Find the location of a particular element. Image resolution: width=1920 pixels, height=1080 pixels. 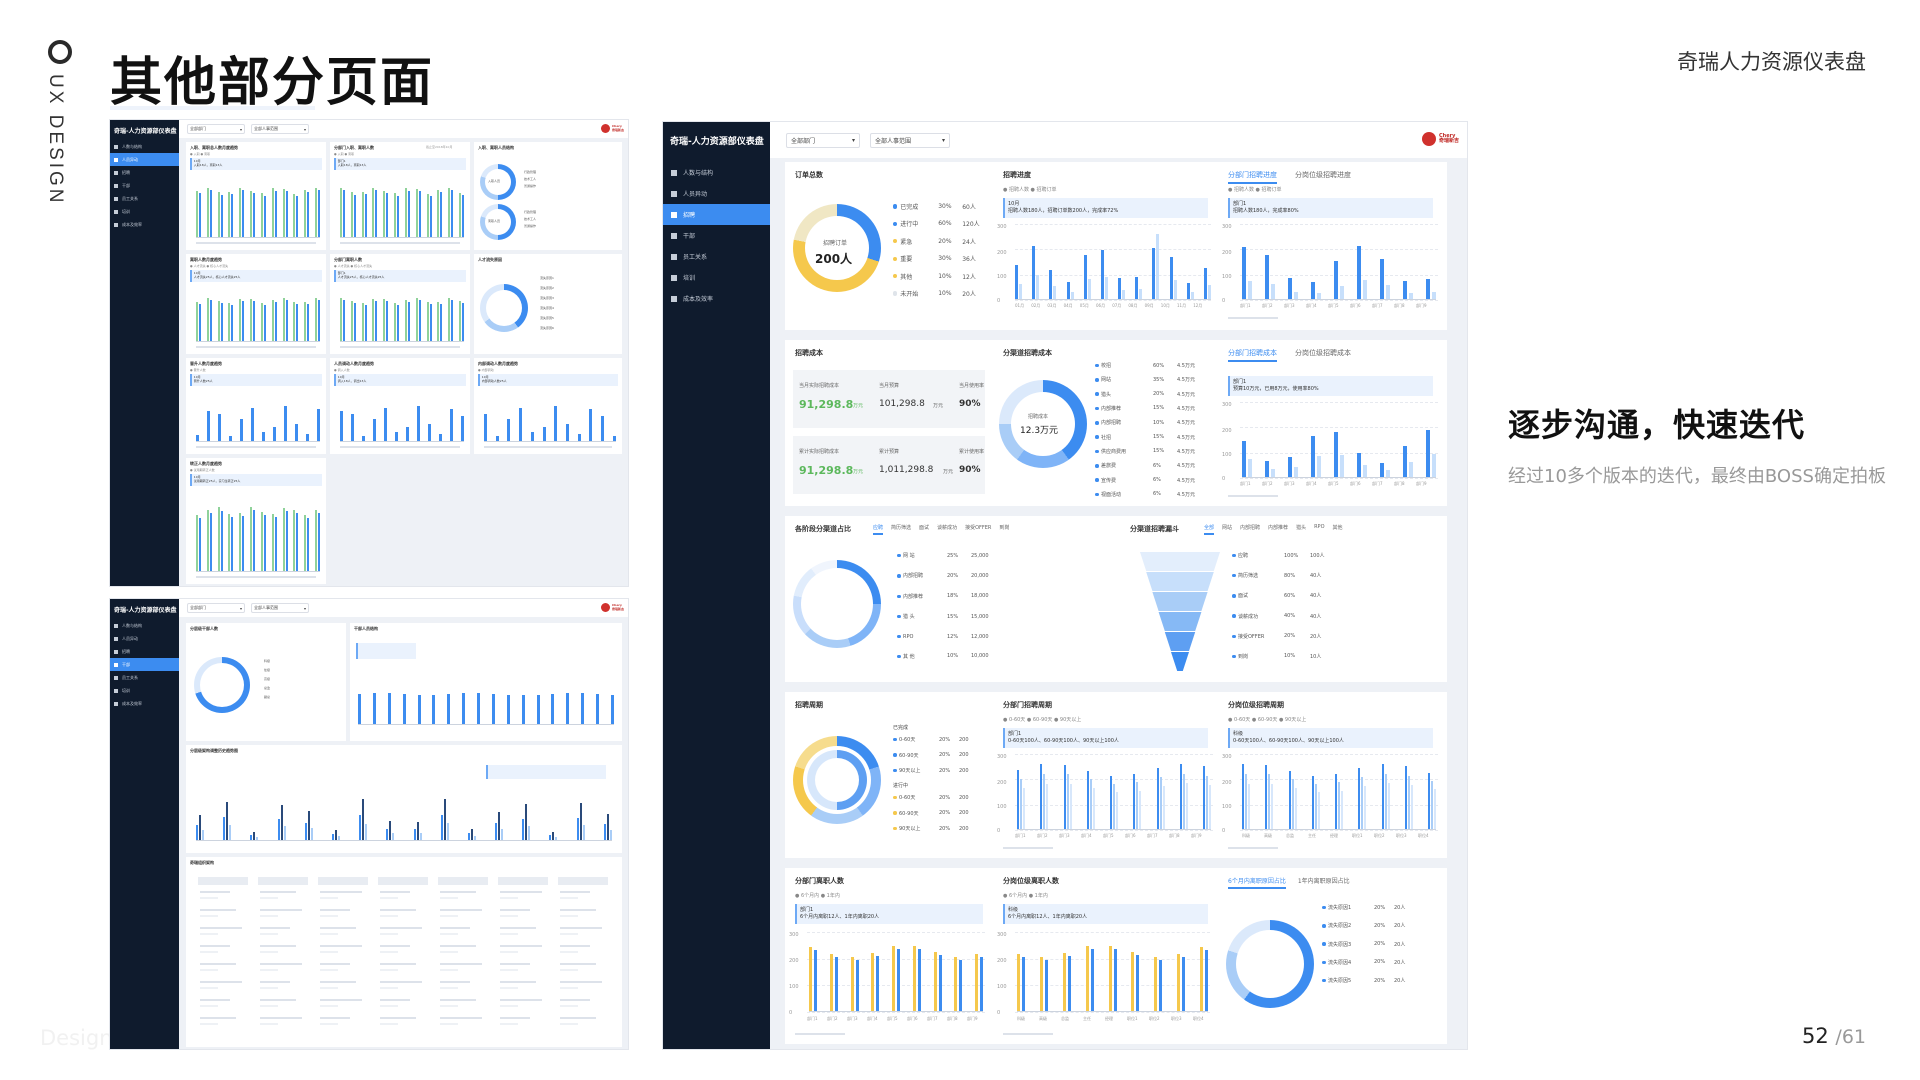

tab: RPO is located at coordinates (1319, 527).